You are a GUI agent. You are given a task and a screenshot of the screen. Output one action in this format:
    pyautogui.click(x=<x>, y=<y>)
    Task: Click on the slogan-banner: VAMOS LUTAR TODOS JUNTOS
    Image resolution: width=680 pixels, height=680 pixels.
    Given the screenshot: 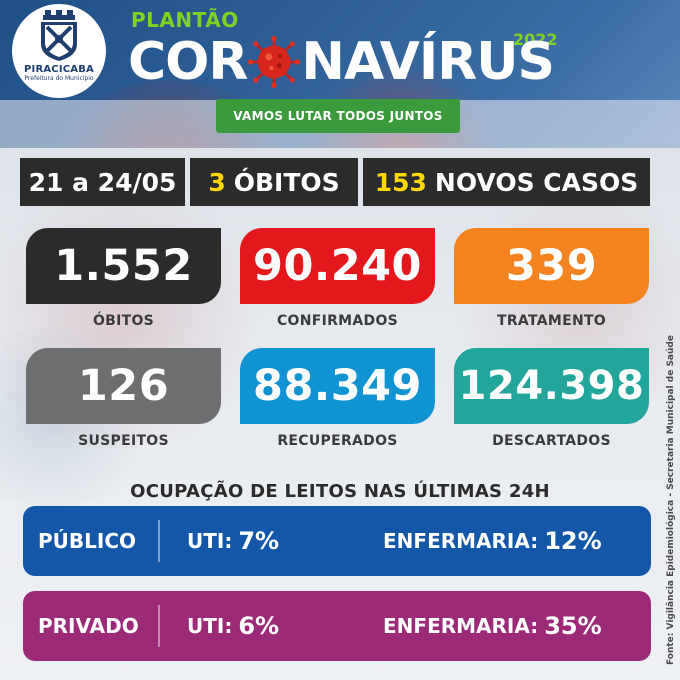 What is the action you would take?
    pyautogui.click(x=338, y=116)
    